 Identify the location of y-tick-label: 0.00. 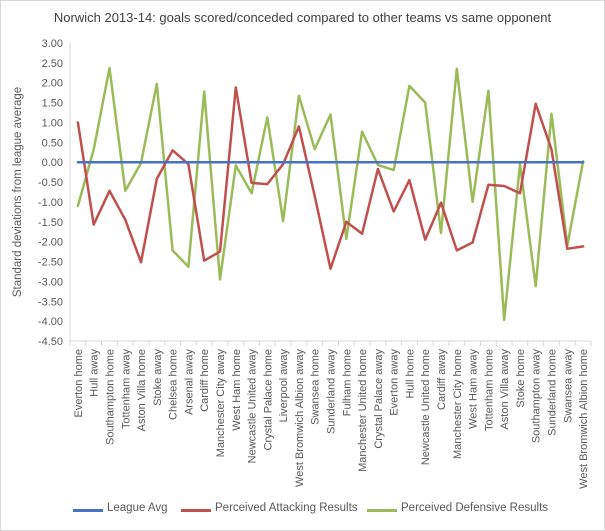
(52, 163).